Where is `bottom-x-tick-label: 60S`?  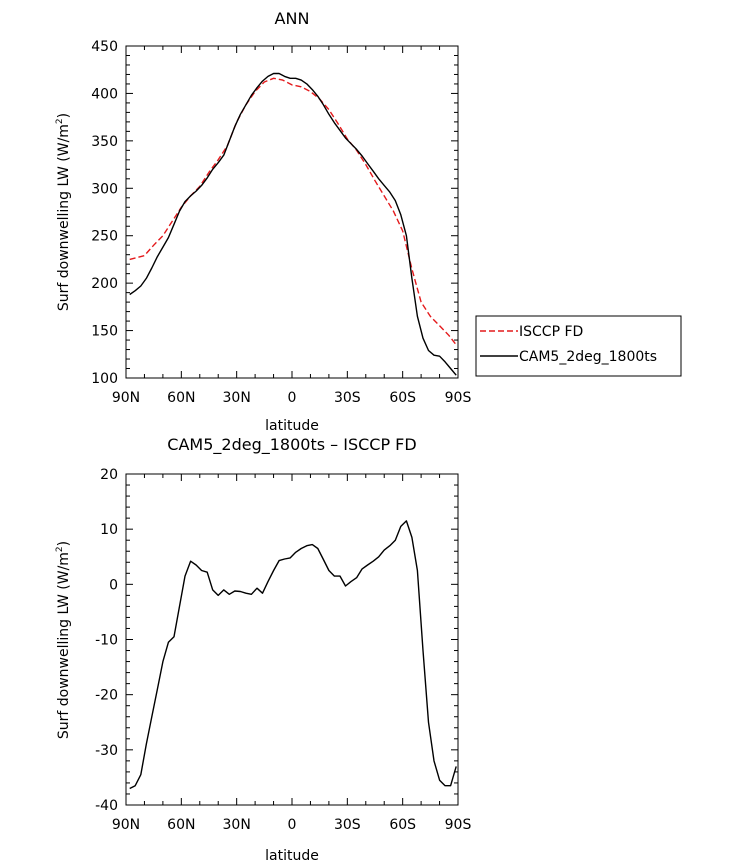 bottom-x-tick-label: 60S is located at coordinates (402, 825).